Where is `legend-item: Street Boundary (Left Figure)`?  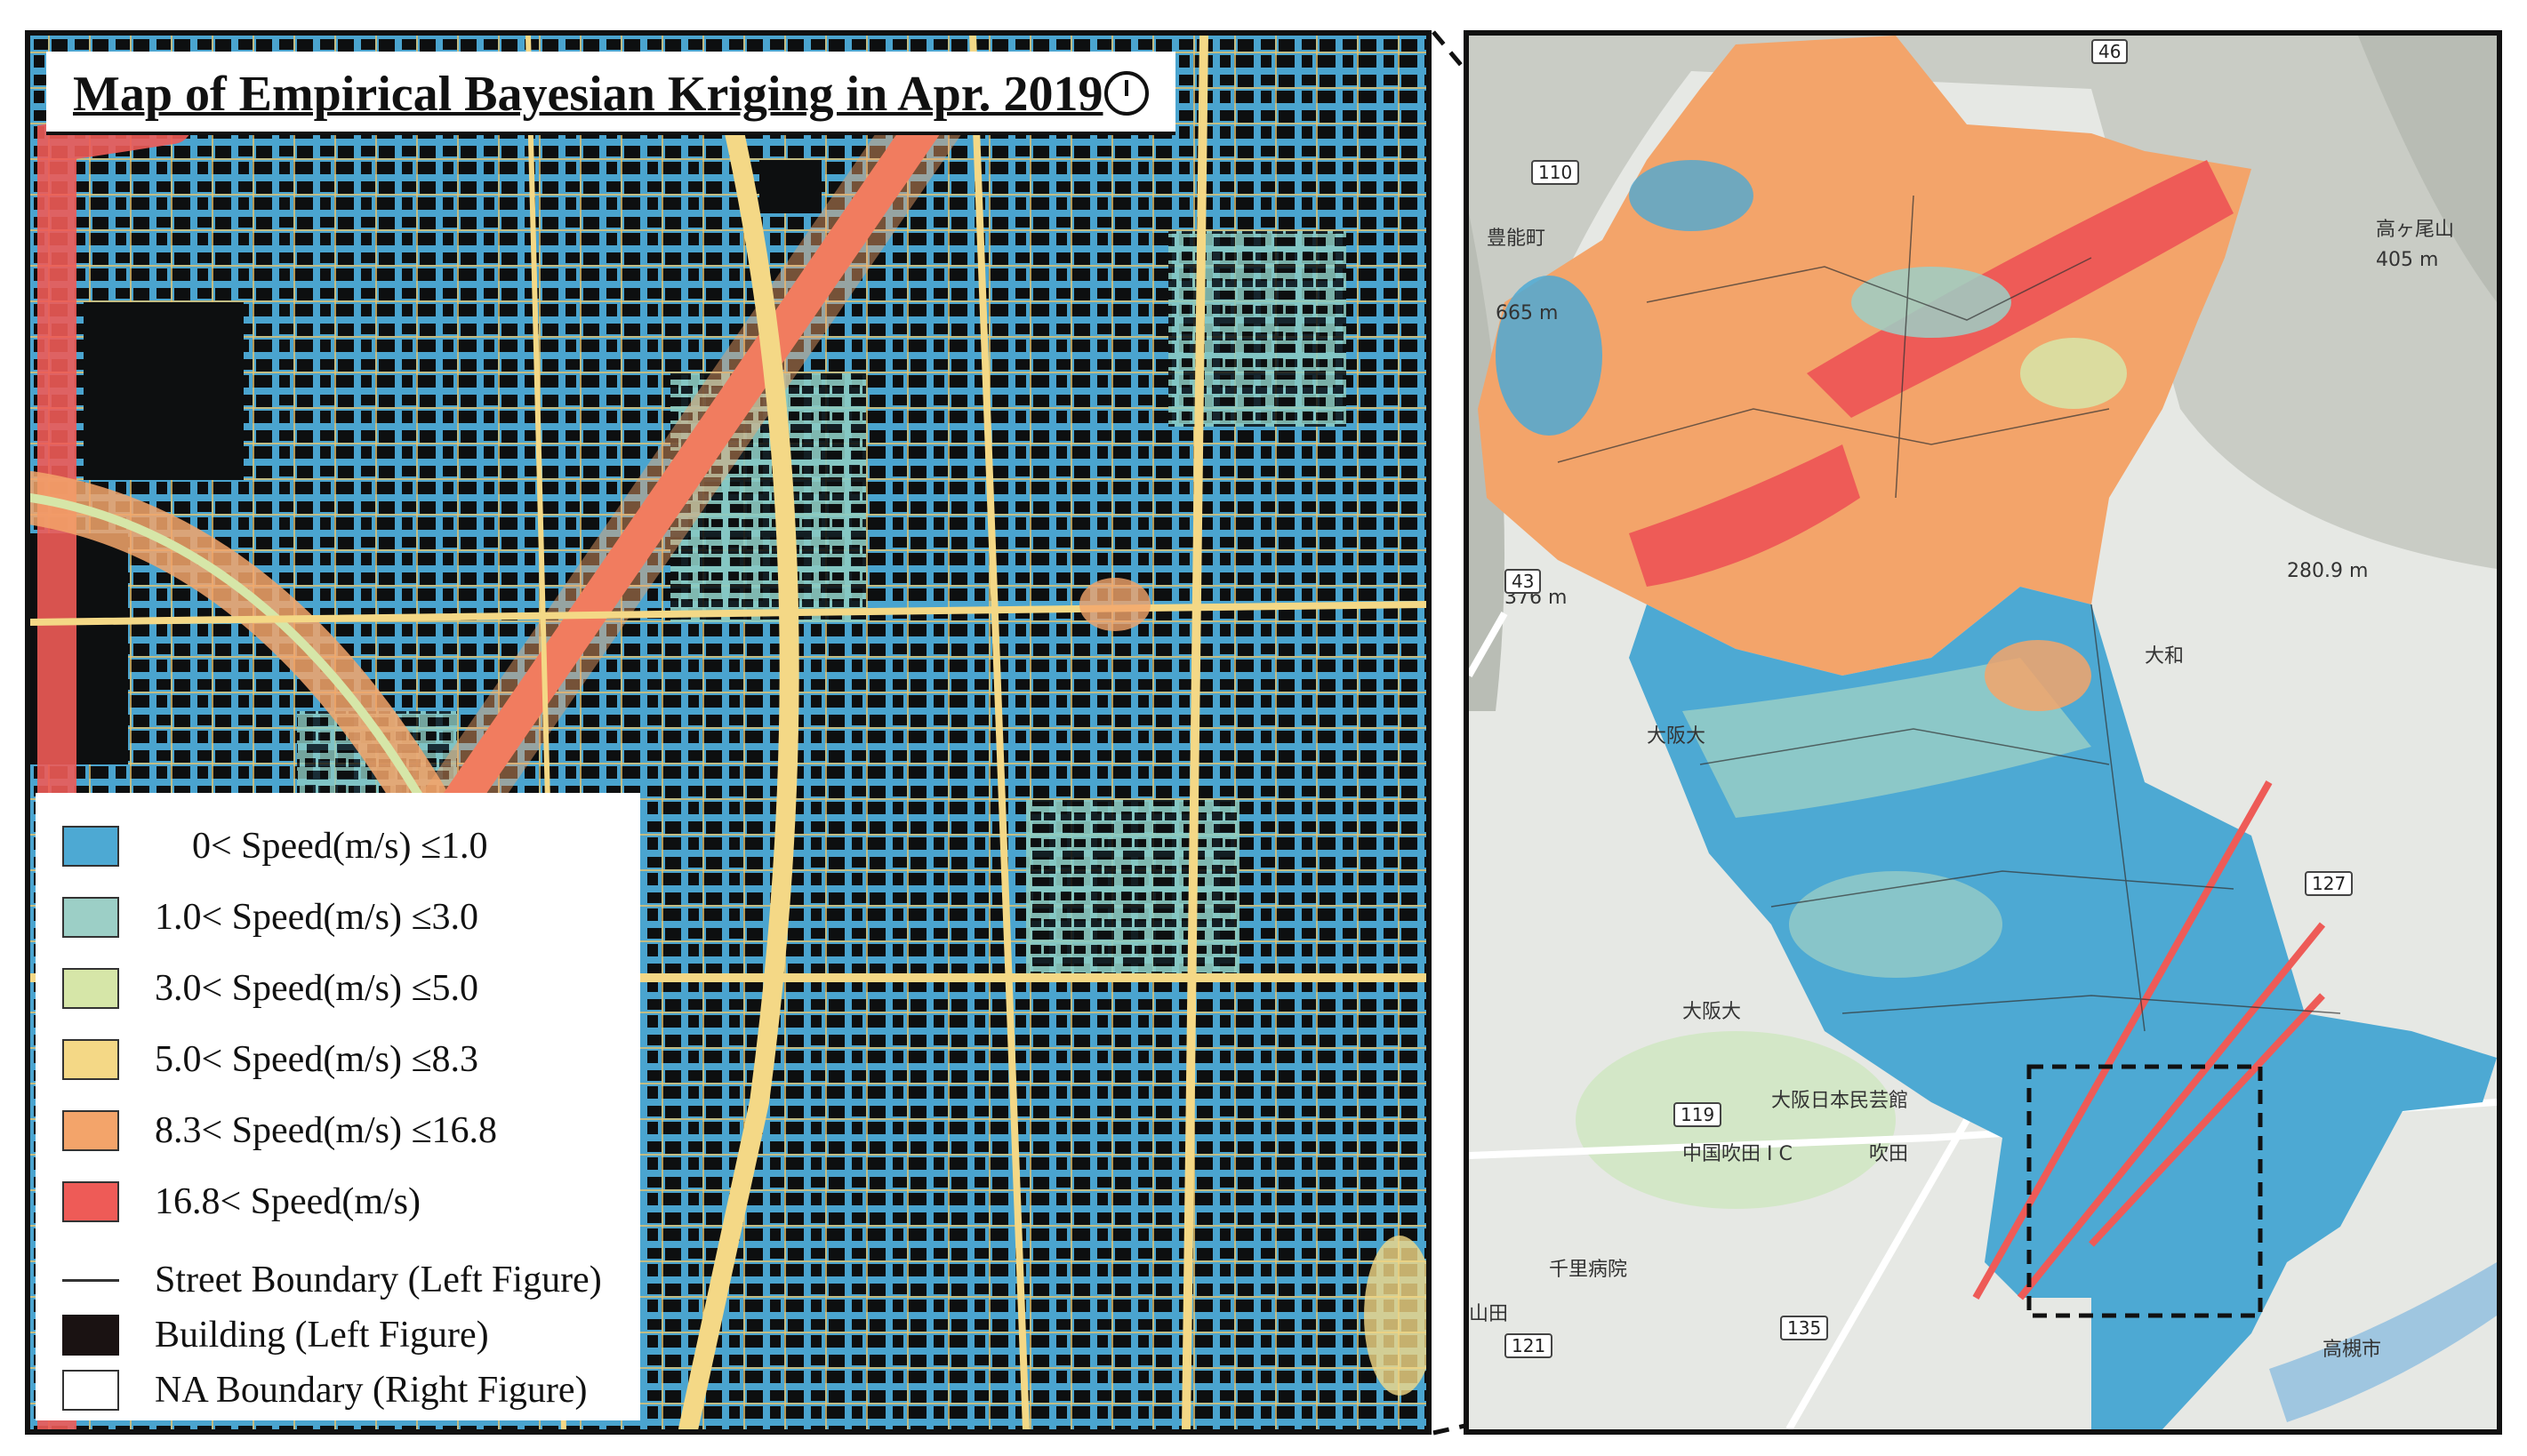
legend-item: Street Boundary (Left Figure) is located at coordinates (332, 1280).